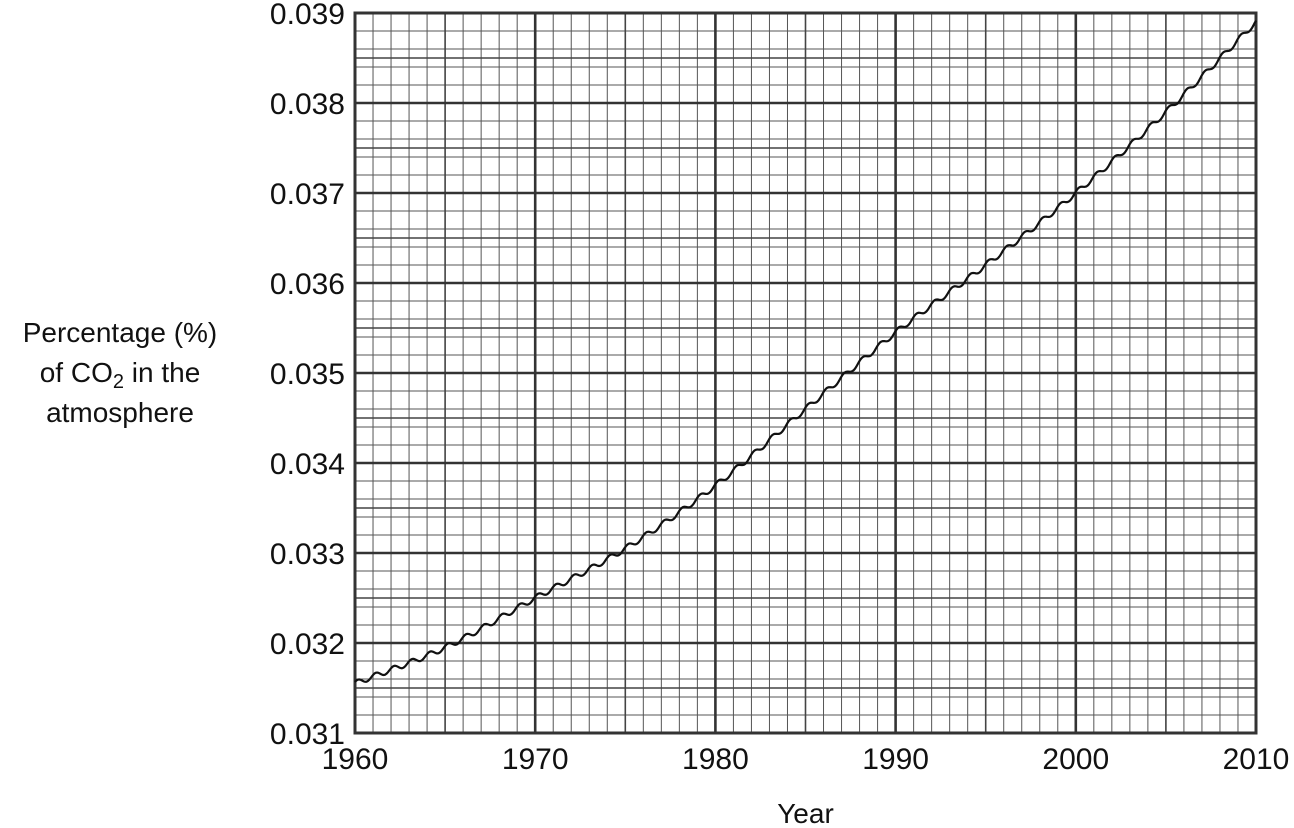 This screenshot has width=1294, height=828. What do you see at coordinates (1075, 759) in the screenshot?
I see `x-tick-label: 2000` at bounding box center [1075, 759].